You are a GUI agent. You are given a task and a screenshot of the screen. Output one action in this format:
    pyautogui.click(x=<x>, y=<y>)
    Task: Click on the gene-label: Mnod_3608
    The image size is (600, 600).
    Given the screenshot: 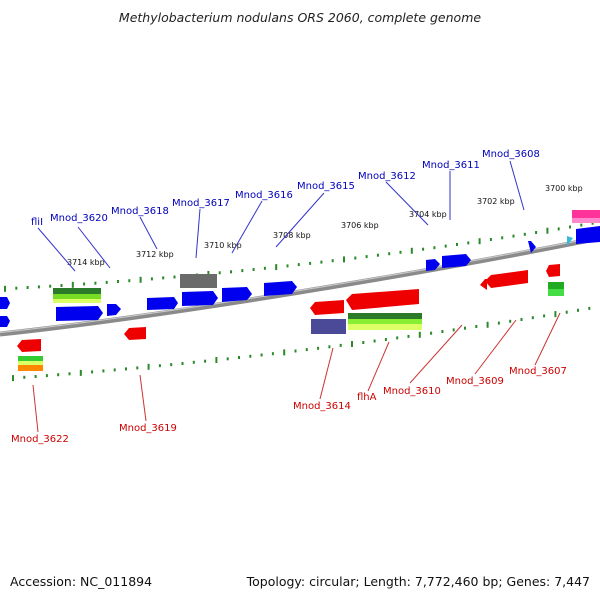 What is the action you would take?
    pyautogui.click(x=511, y=154)
    